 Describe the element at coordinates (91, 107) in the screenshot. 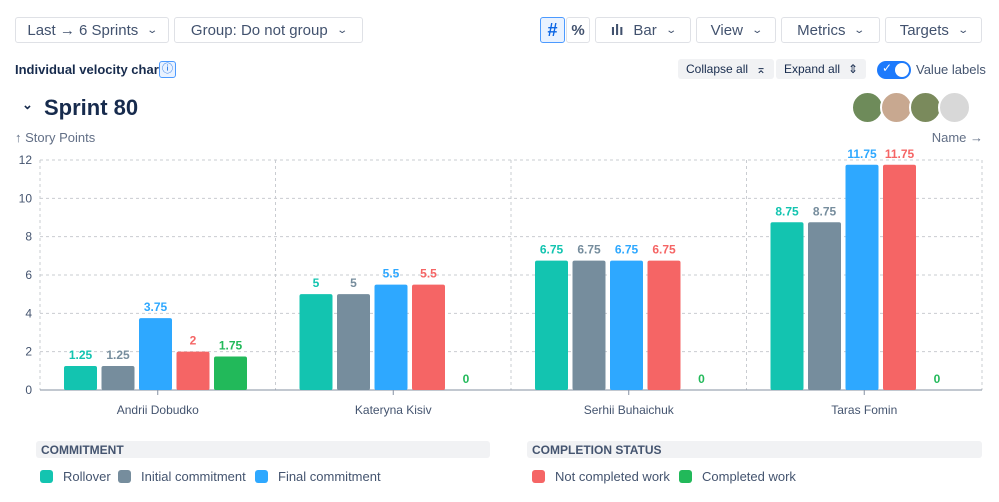

I see `sprint-title: Sprint 80` at that location.